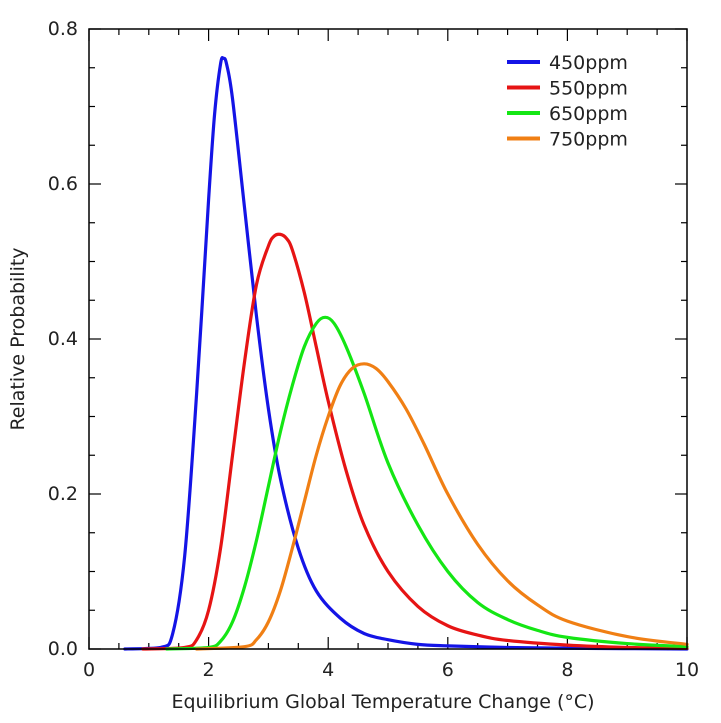 Image resolution: width=721 pixels, height=723 pixels. What do you see at coordinates (18, 338) in the screenshot?
I see `y-axis-title: Relative Probability` at bounding box center [18, 338].